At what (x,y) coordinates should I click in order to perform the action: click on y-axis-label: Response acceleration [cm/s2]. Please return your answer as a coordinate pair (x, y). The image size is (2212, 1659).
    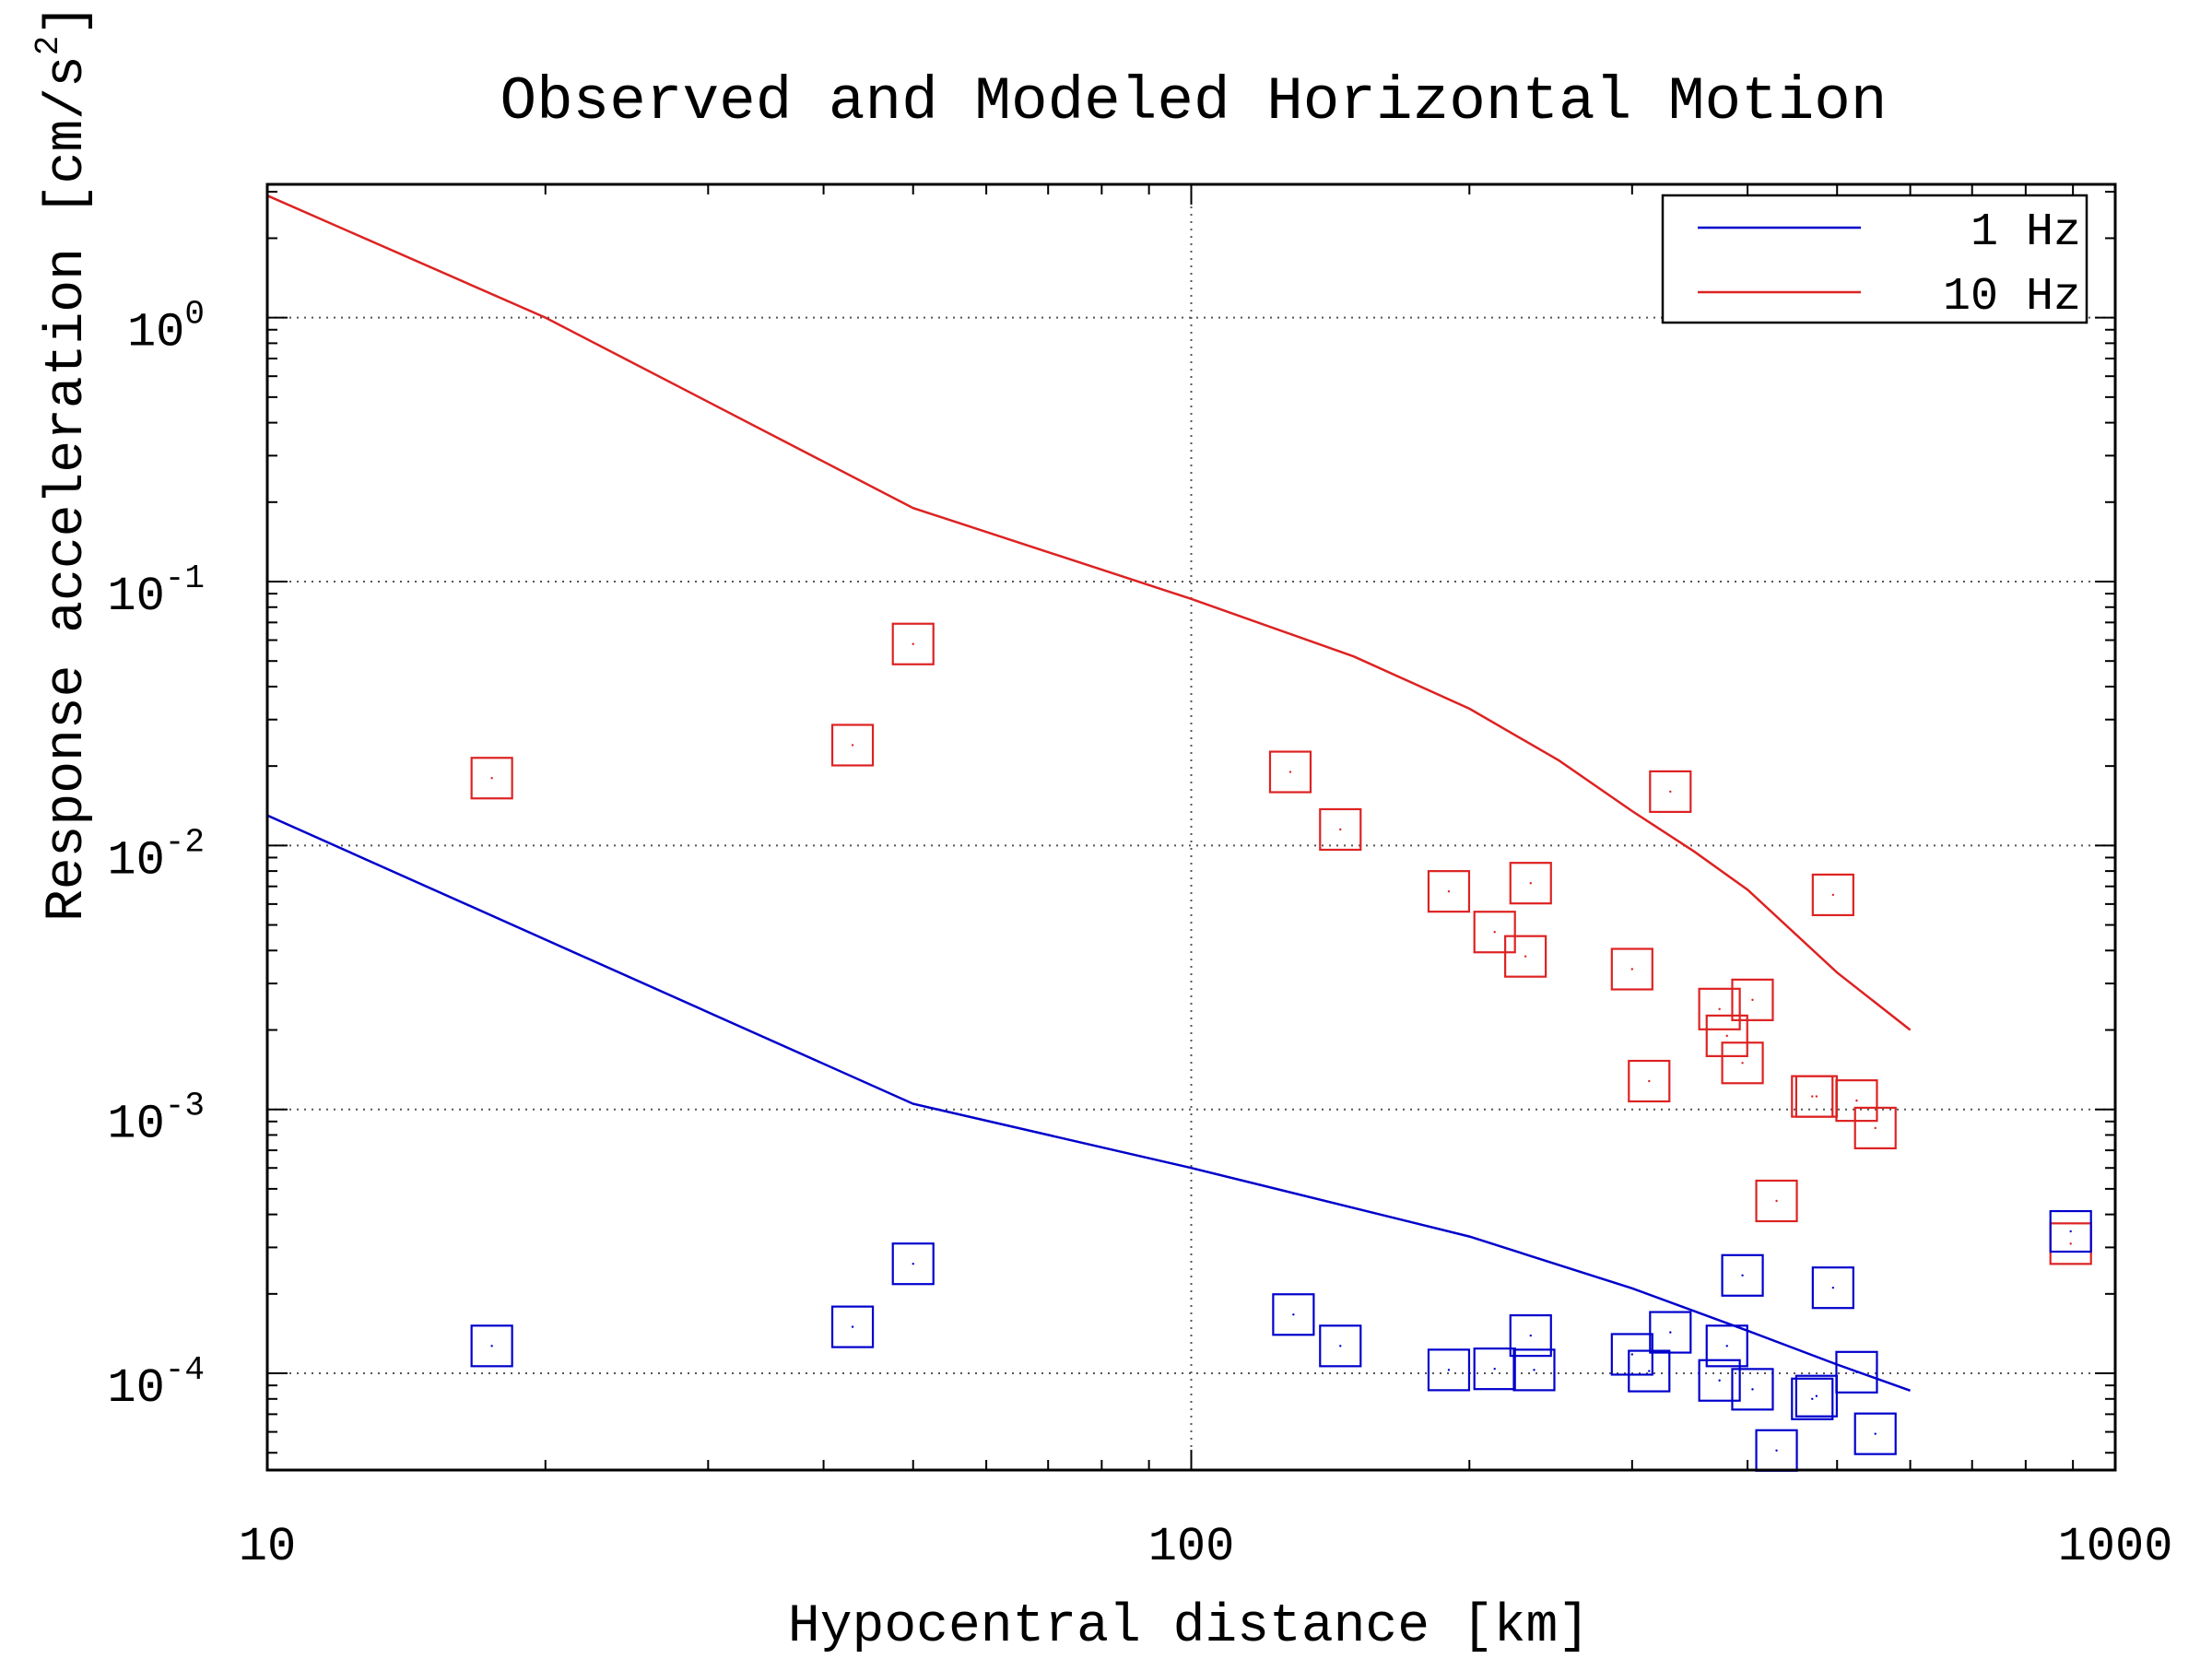
    Looking at the image, I should click on (63, 463).